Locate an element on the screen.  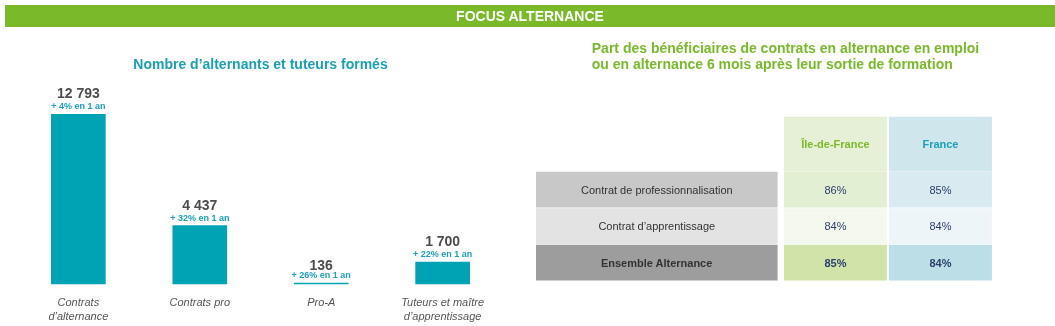
x-tick-label: Contrats d’alternance is located at coordinates (78, 308).